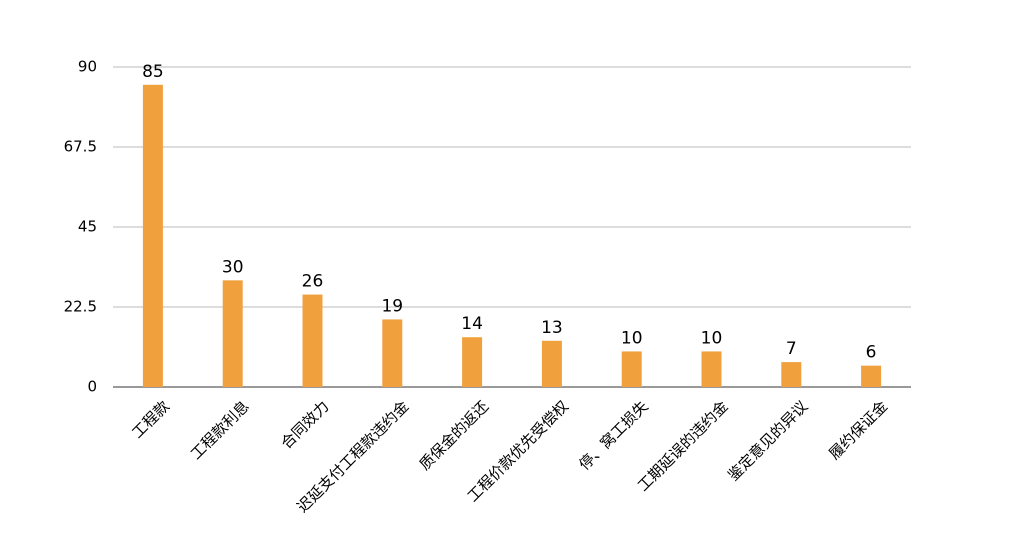  I want to click on x-tick-label: 工程款, so click(150, 419).